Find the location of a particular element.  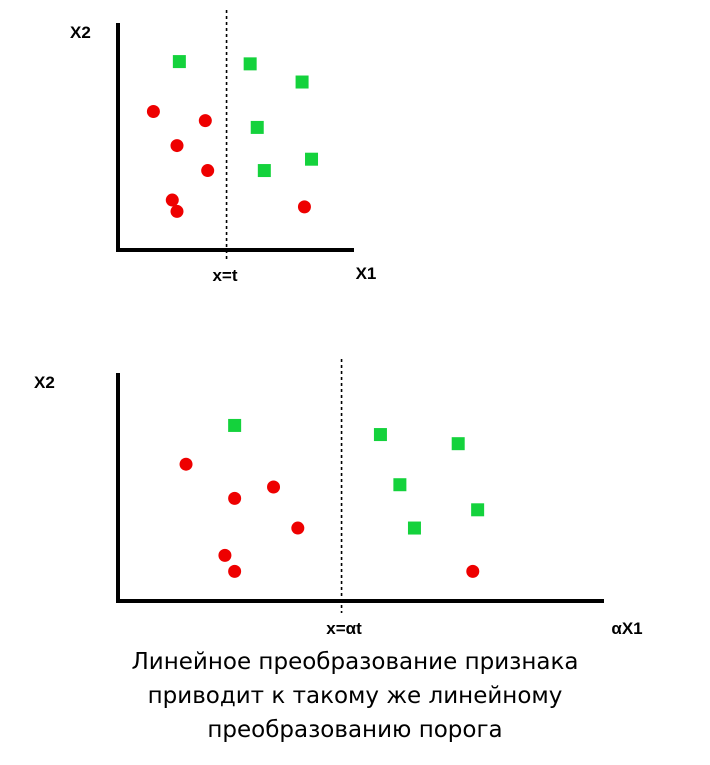

caption-line-2: приводит к такому же линейному is located at coordinates (355, 696).